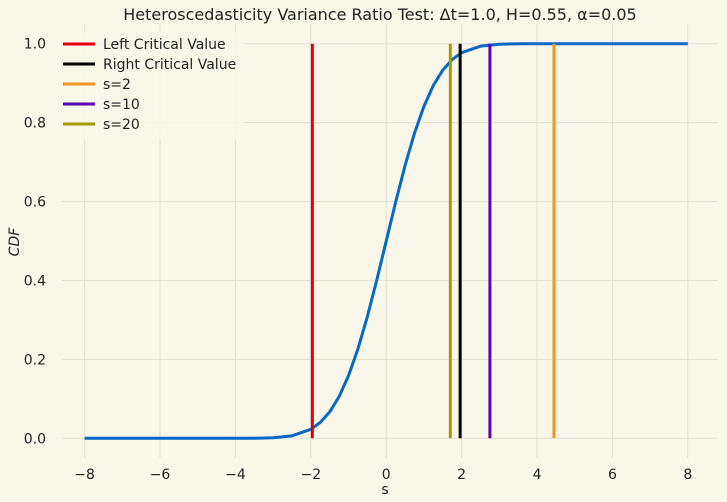 The width and height of the screenshot is (727, 502). What do you see at coordinates (35, 439) in the screenshot?
I see `y-tick-label: 0.0` at bounding box center [35, 439].